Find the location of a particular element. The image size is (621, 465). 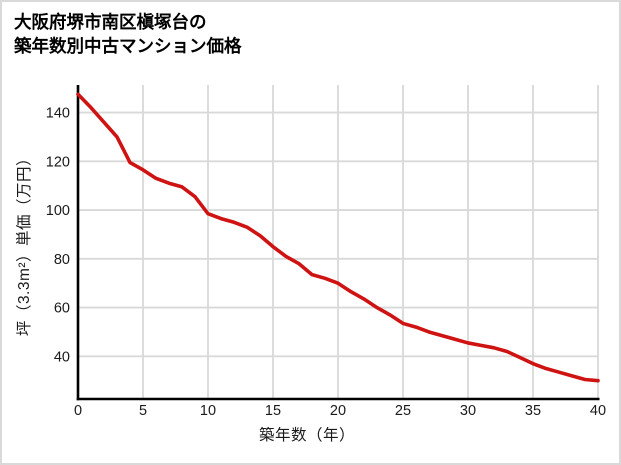

x-tick-label: 5 is located at coordinates (143, 411).